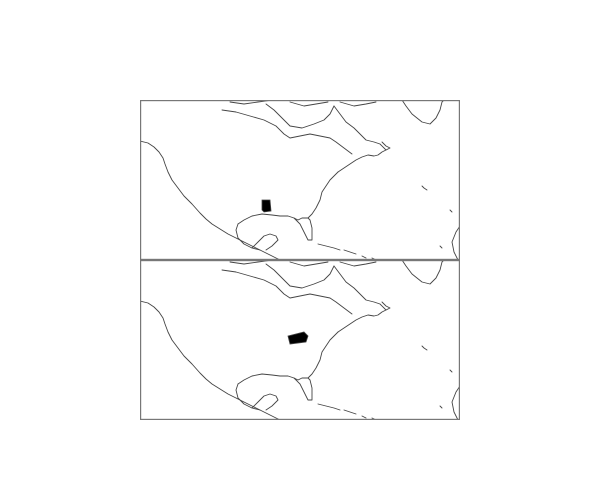  I want to click on pennsylvania-polygon, so click(298, 338).